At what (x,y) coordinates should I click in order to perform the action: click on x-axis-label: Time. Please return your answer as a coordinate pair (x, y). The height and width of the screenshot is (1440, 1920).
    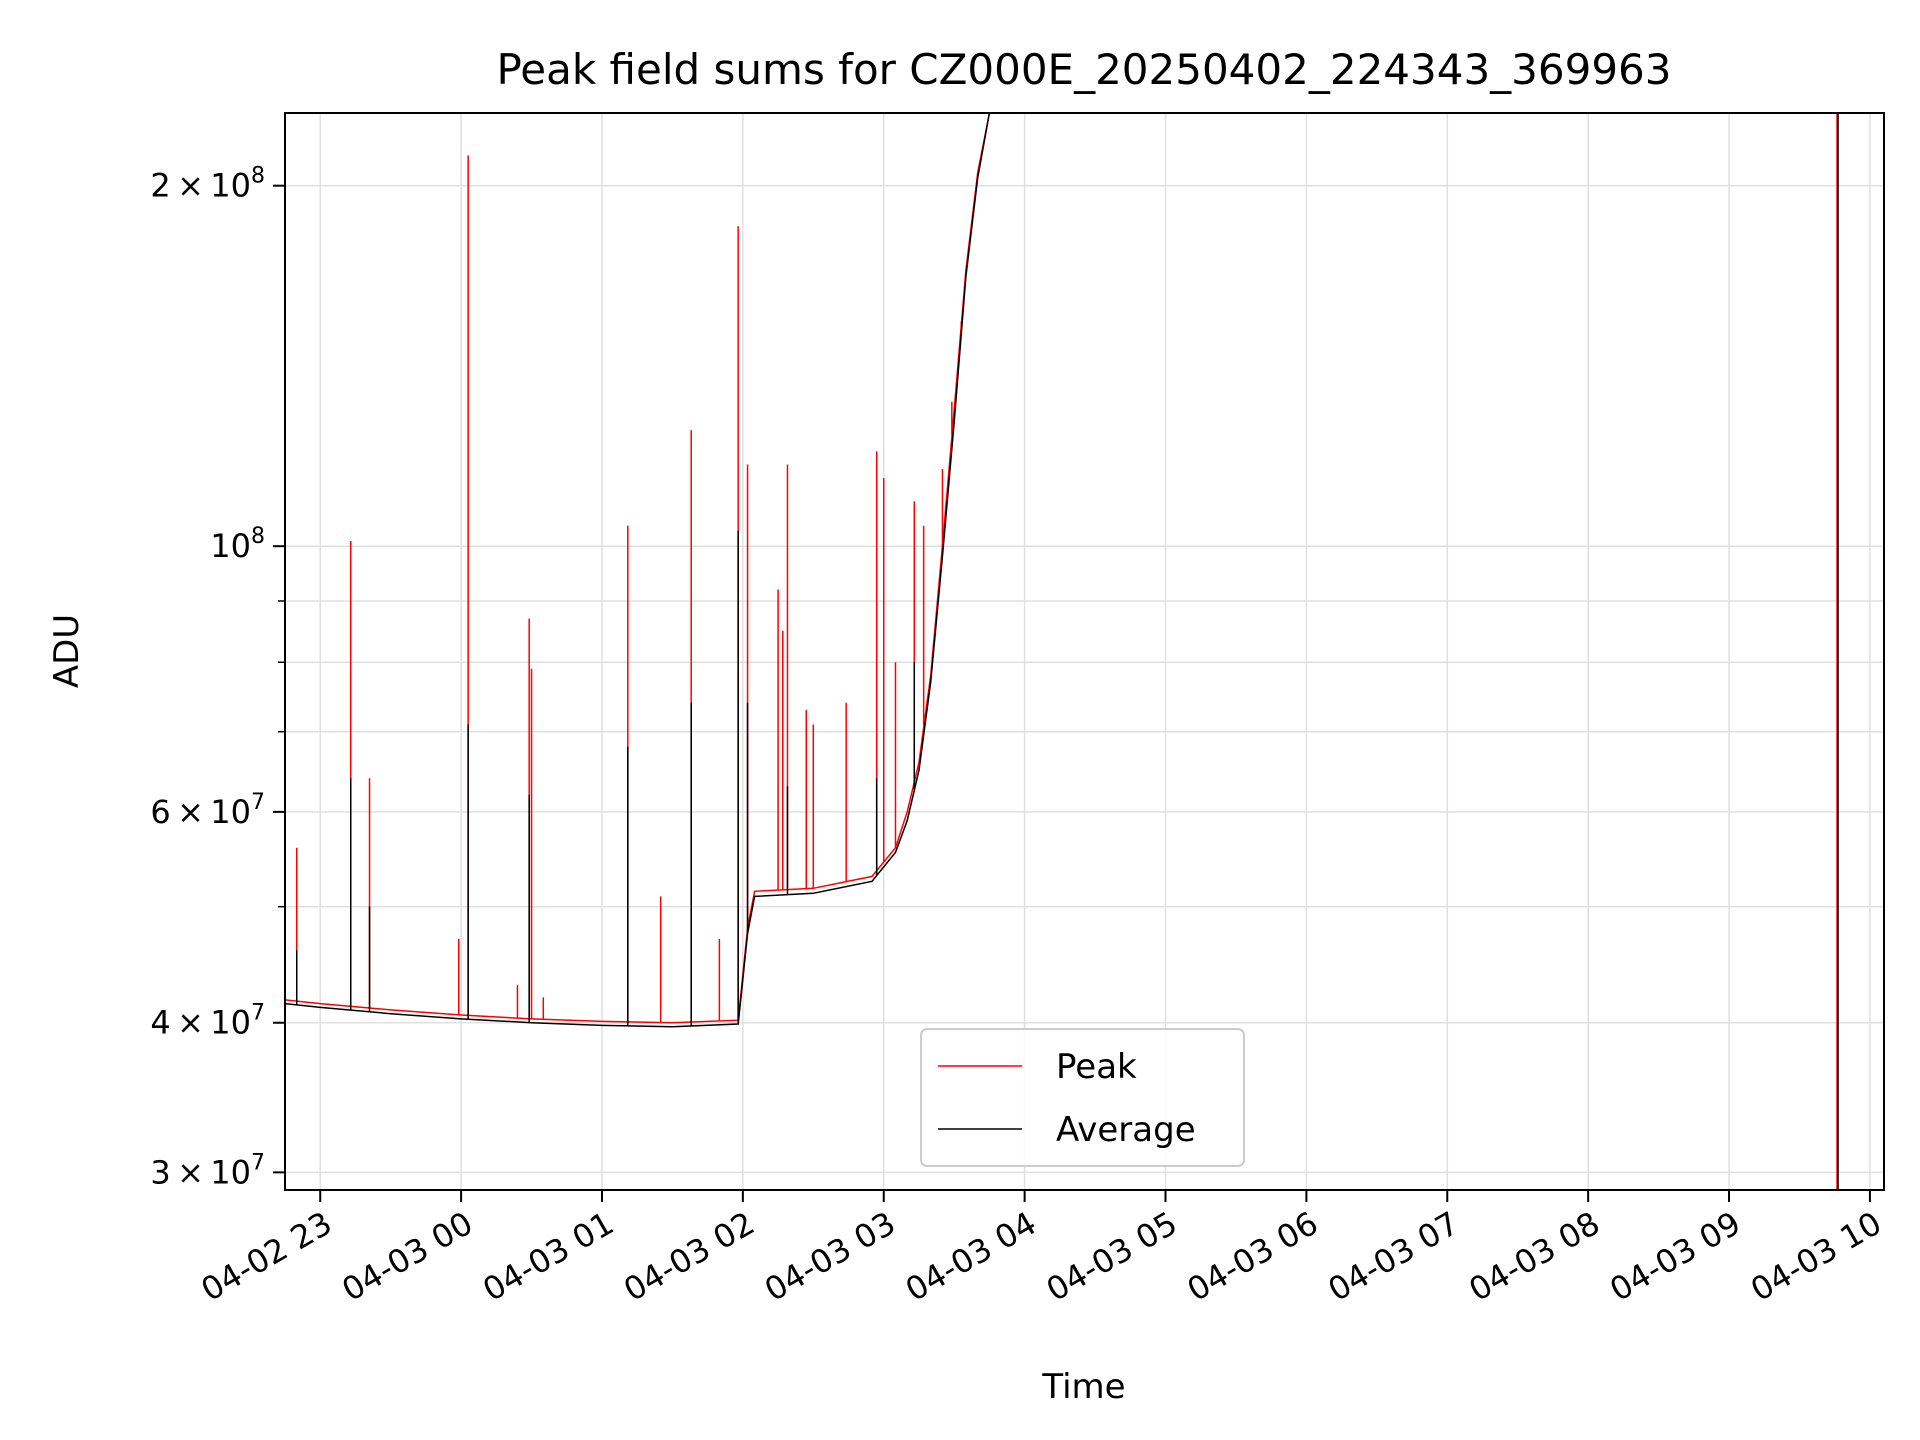
    Looking at the image, I should click on (1083, 1387).